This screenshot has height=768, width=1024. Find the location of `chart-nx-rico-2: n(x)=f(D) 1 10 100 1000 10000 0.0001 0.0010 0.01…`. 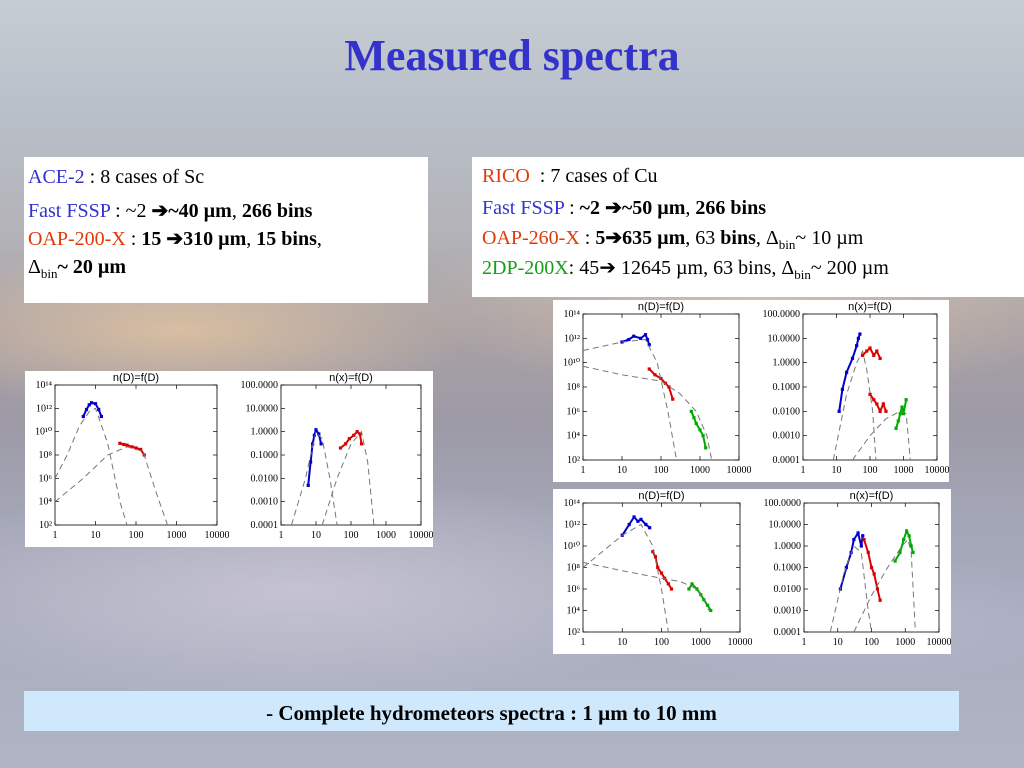

chart-nx-rico-2: n(x)=f(D) 1 10 100 1000 10000 0.0001 0.0010 0.01… is located at coordinates (858, 569).